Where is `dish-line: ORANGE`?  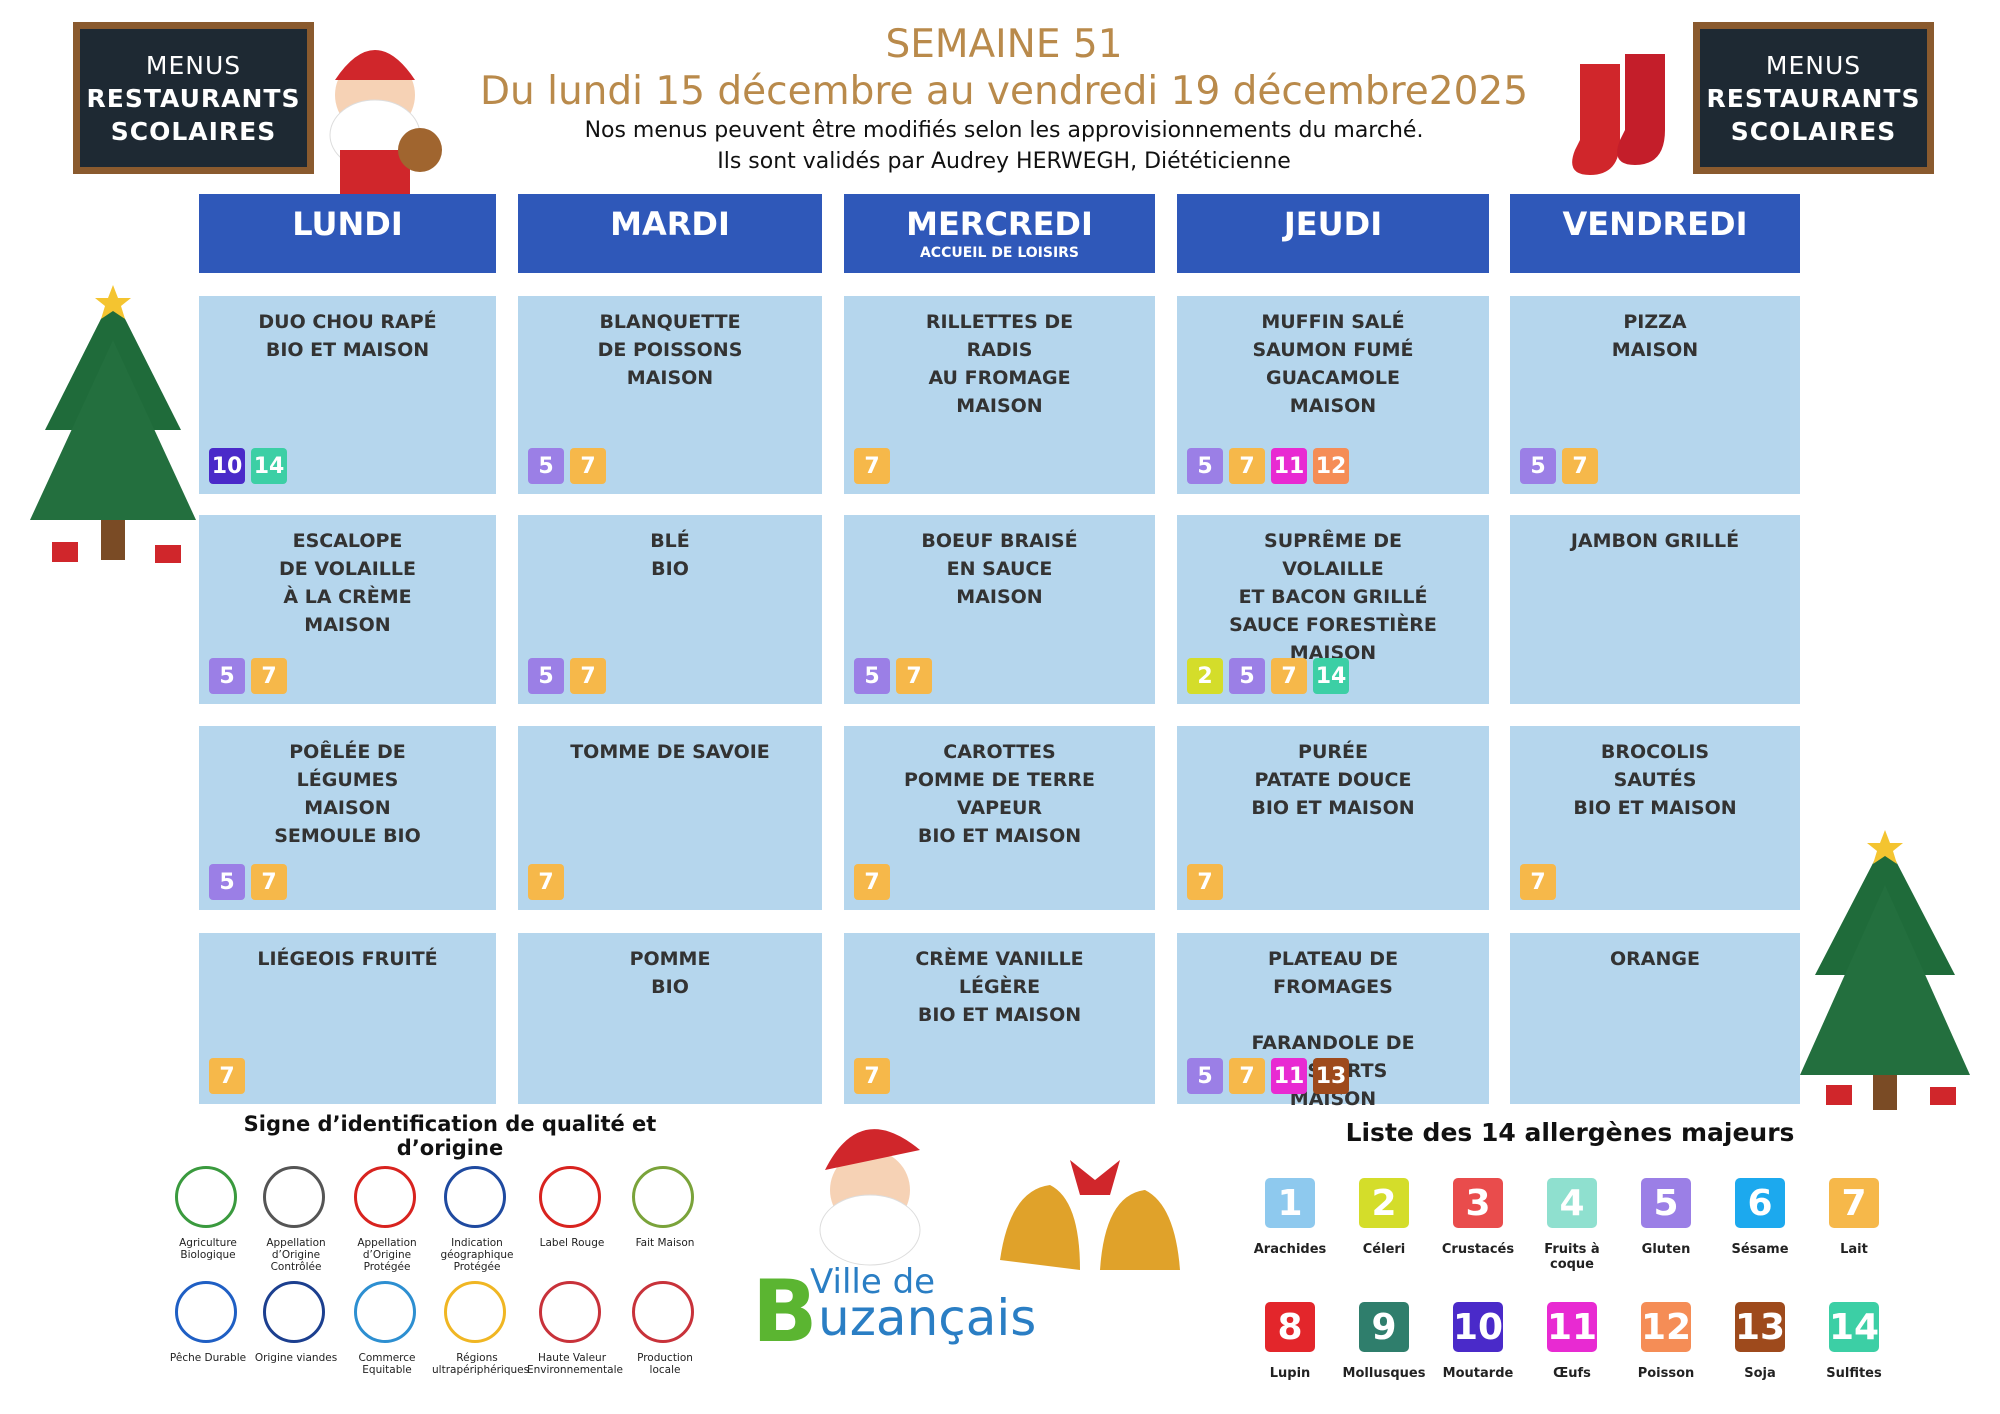
dish-line: ORANGE is located at coordinates (1655, 959).